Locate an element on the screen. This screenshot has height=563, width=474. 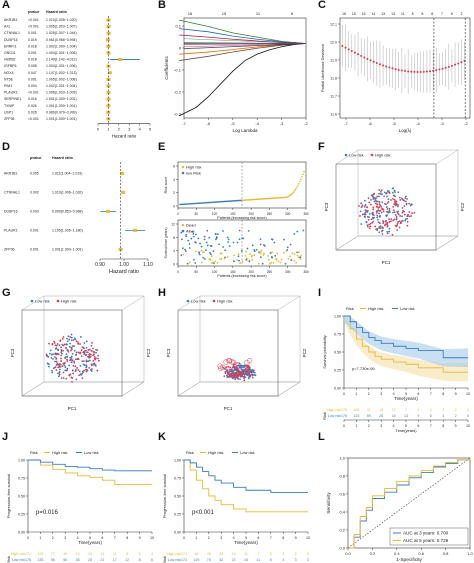
forest-gene-label: CTNNAL1 is located at coordinates (12, 33).